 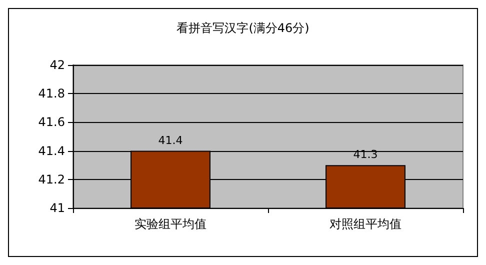 What do you see at coordinates (51, 122) in the screenshot?
I see `y-tick-label: 41.6` at bounding box center [51, 122].